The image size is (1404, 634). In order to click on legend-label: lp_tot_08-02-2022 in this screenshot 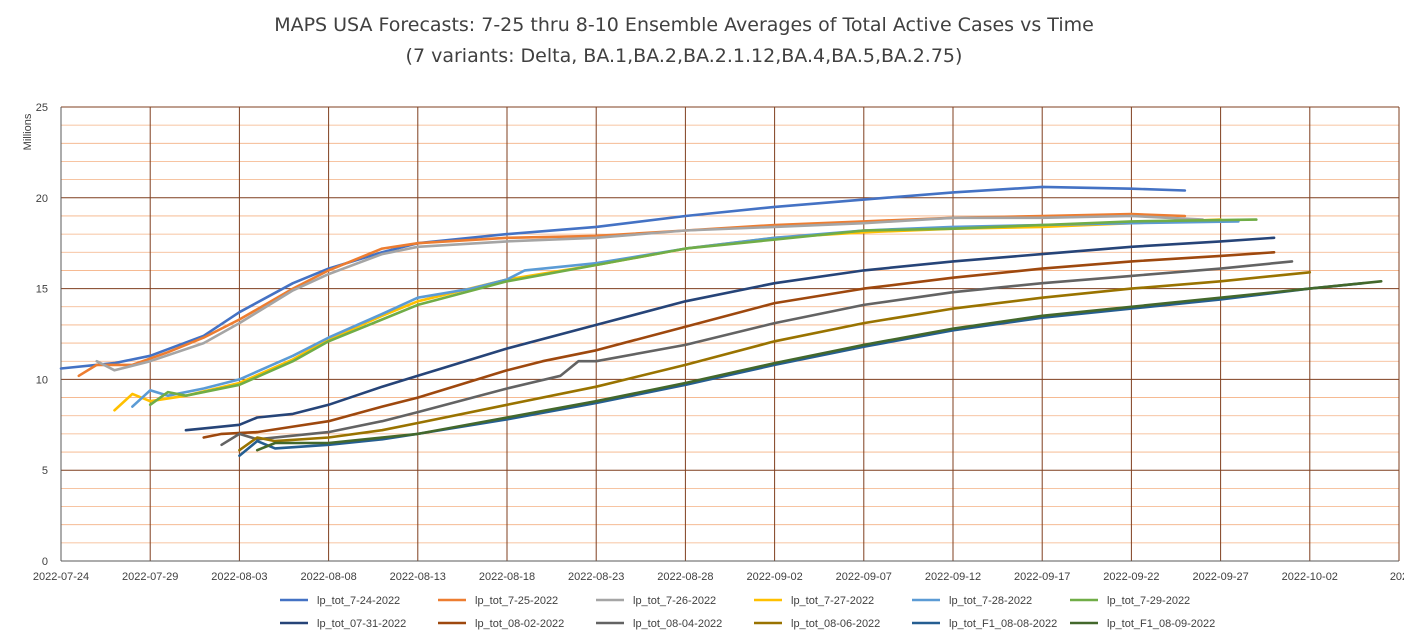, I will do `click(519, 624)`.